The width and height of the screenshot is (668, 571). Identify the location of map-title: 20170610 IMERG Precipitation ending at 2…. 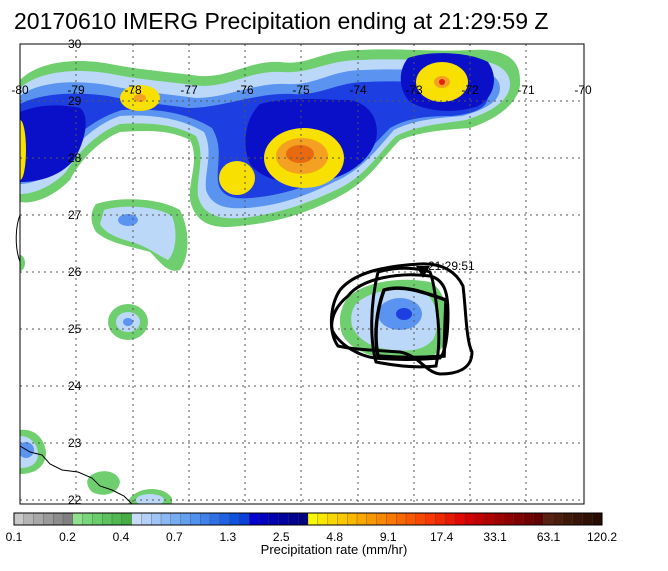
(281, 21).